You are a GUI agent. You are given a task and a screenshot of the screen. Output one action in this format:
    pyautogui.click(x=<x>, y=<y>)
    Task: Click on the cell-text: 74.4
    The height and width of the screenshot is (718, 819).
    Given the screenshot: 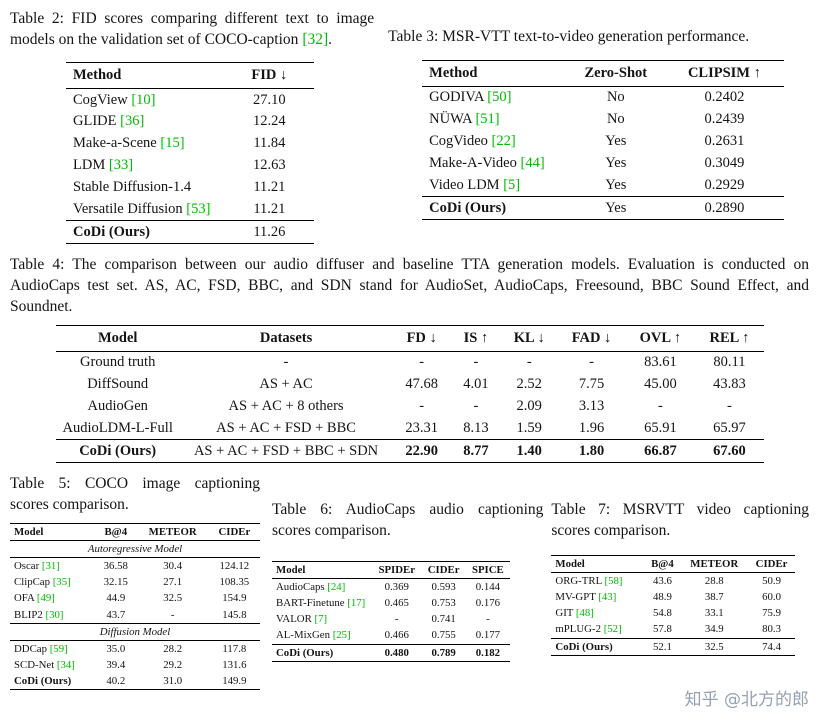 What is the action you would take?
    pyautogui.click(x=772, y=646)
    